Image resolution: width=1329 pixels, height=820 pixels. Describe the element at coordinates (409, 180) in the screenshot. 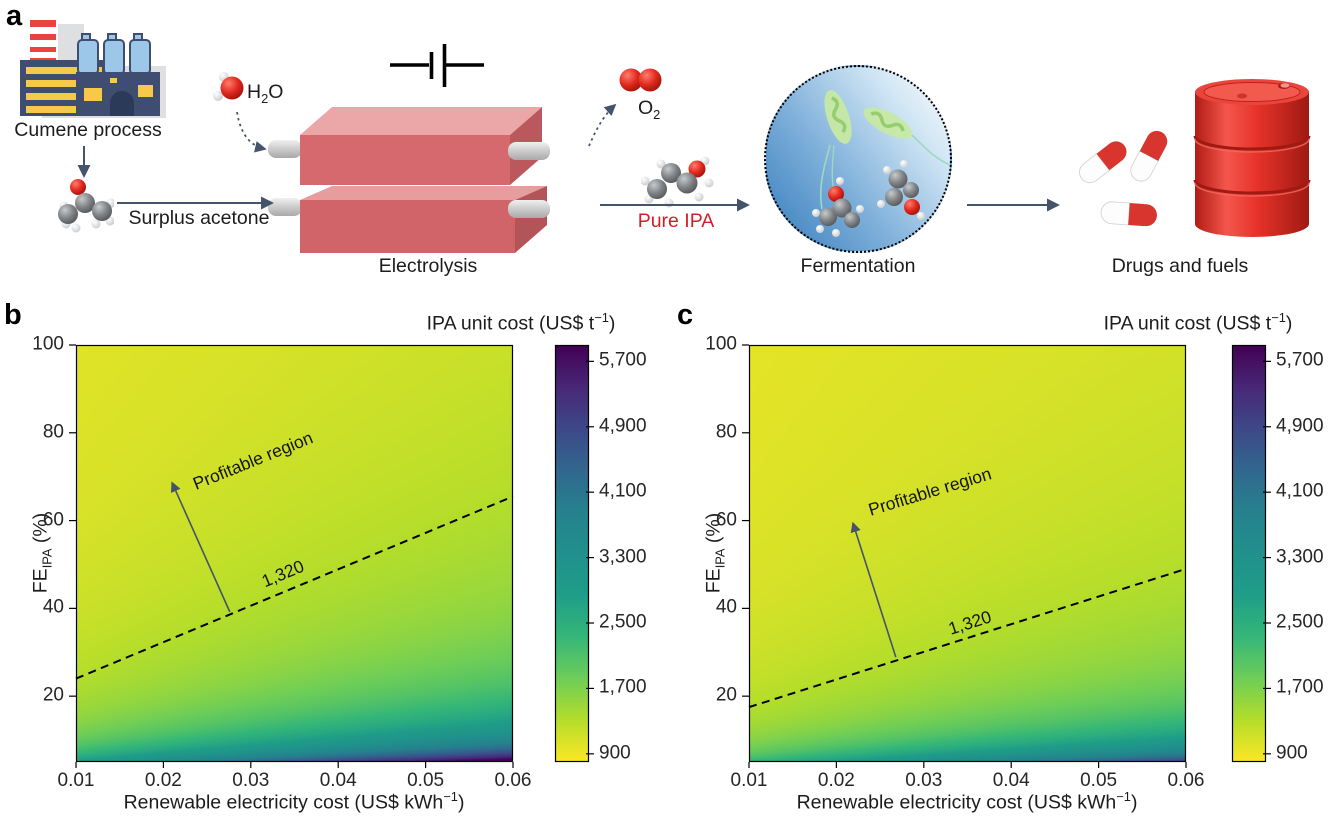

I see `electrolyzer-icon` at that location.